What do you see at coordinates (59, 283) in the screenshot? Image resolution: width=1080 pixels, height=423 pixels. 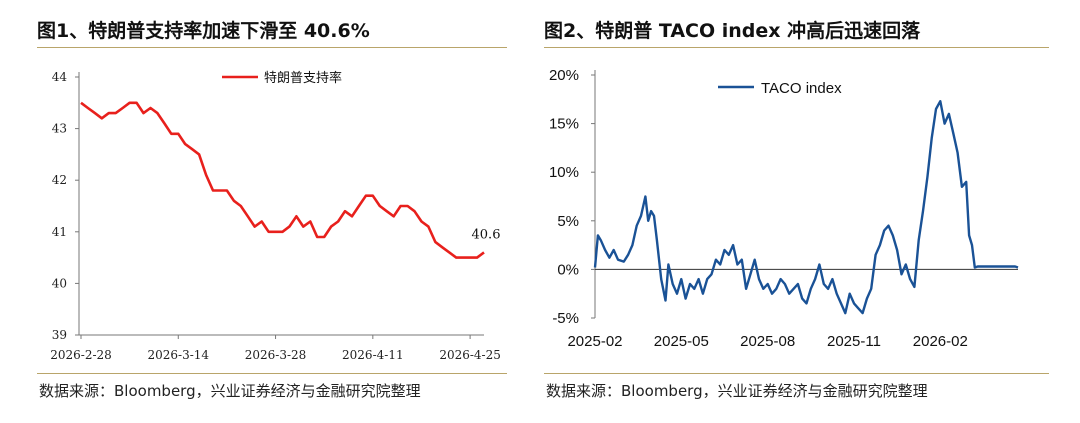 I see `y-tick-label: 40` at bounding box center [59, 283].